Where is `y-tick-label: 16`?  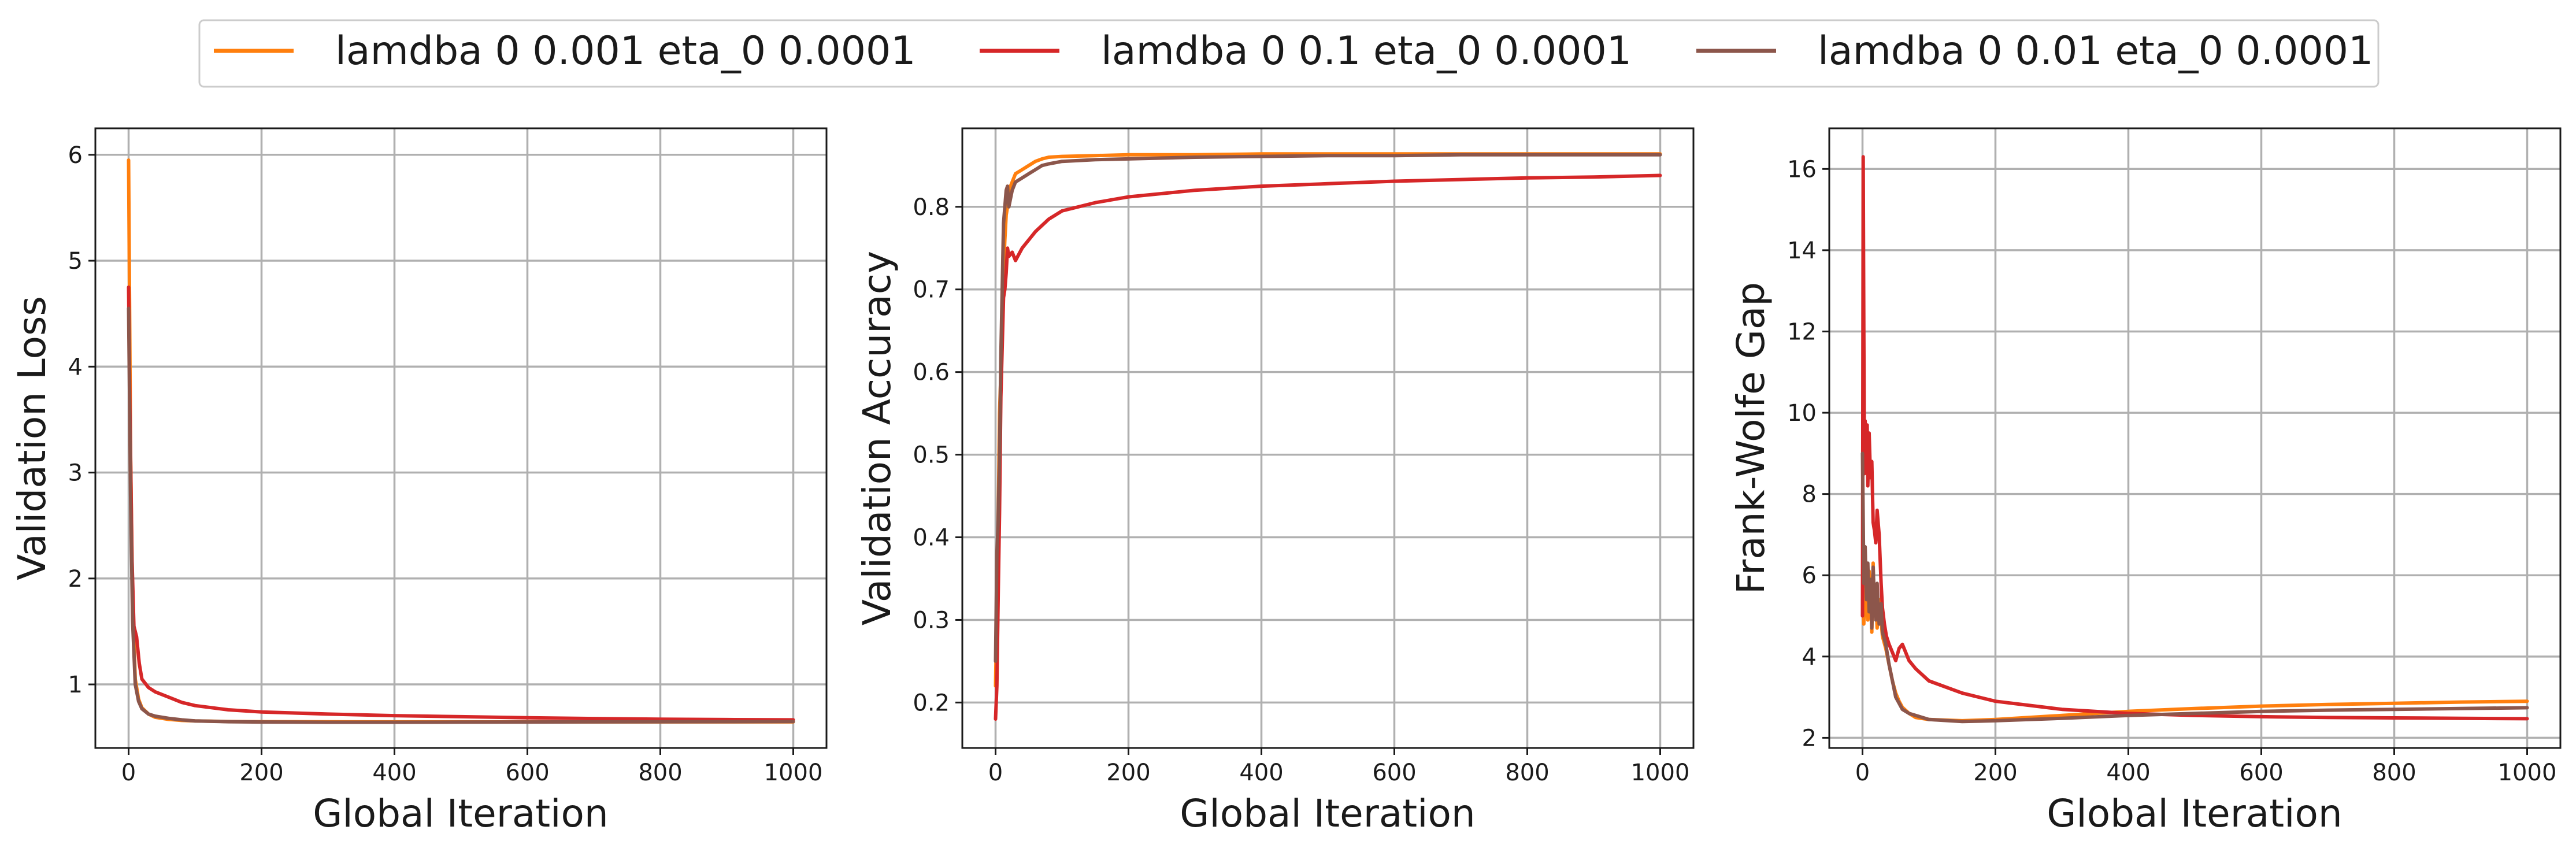 y-tick-label: 16 is located at coordinates (1802, 169).